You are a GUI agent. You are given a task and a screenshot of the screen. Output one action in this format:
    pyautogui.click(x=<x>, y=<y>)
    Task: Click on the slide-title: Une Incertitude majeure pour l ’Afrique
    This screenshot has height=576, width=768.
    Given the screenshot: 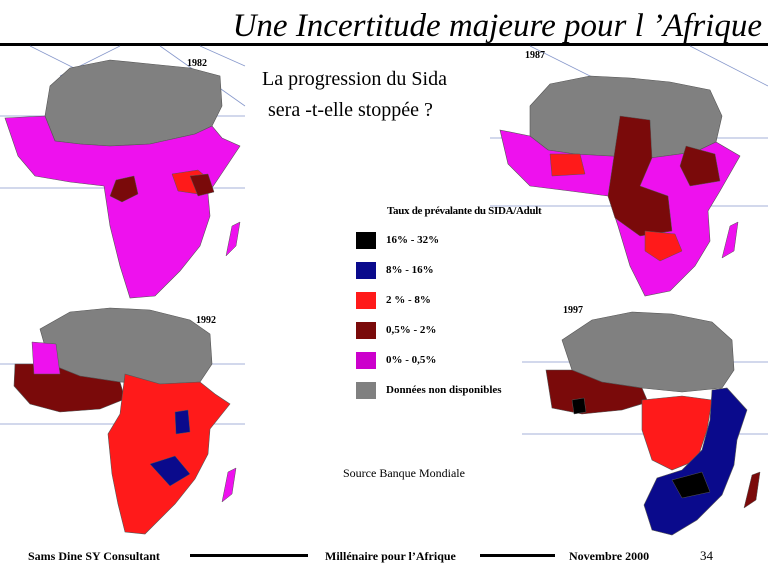 What is the action you would take?
    pyautogui.click(x=497, y=26)
    